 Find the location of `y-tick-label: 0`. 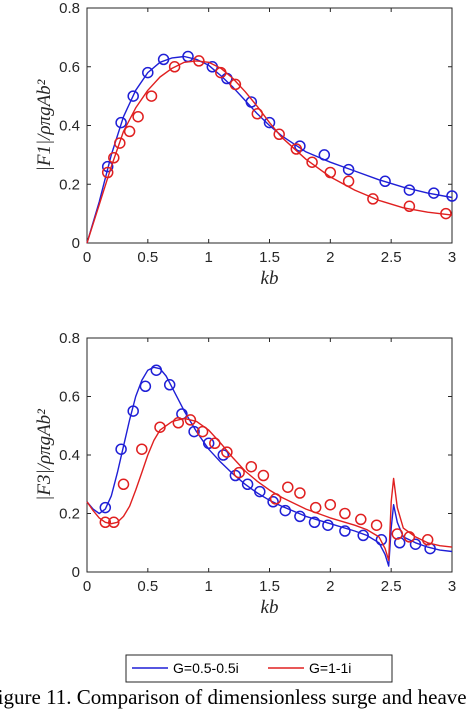

y-tick-label: 0 is located at coordinates (76, 243).